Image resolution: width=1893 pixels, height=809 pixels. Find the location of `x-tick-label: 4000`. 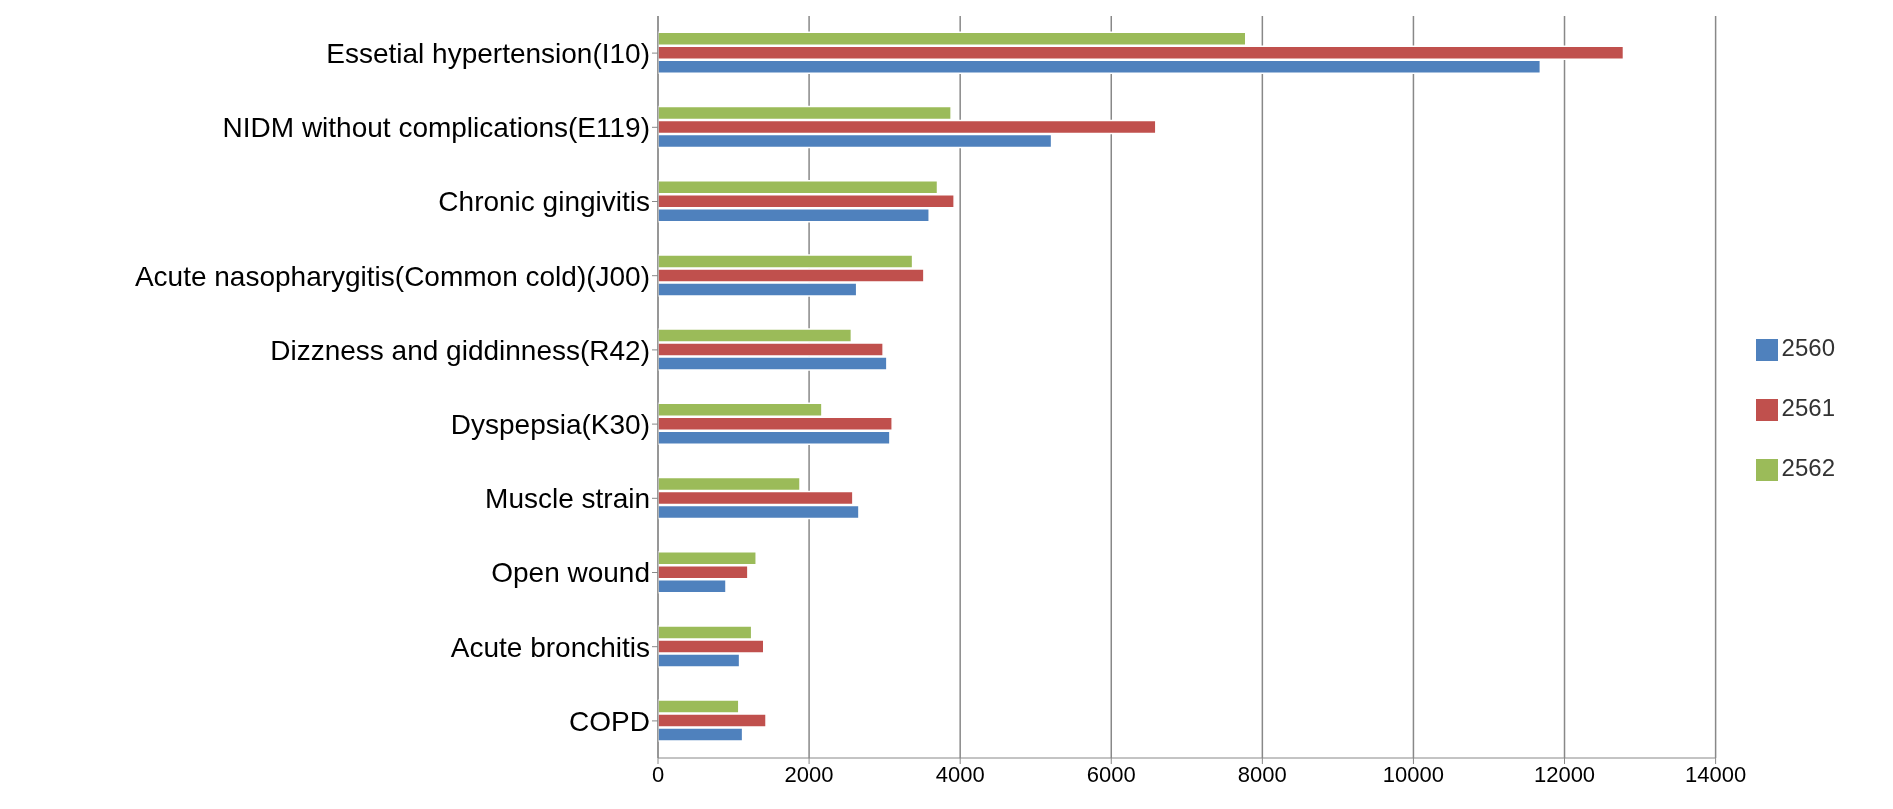

x-tick-label: 4000 is located at coordinates (960, 774).